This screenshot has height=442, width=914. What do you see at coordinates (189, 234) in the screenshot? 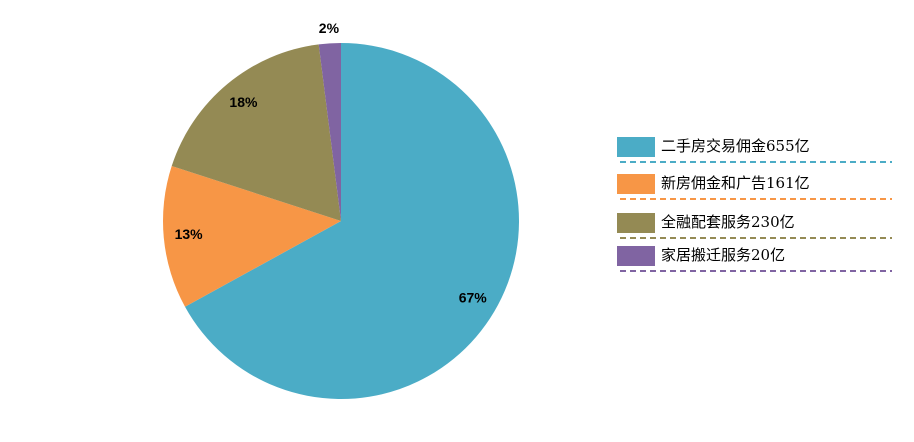
I see `value-label: 13%` at bounding box center [189, 234].